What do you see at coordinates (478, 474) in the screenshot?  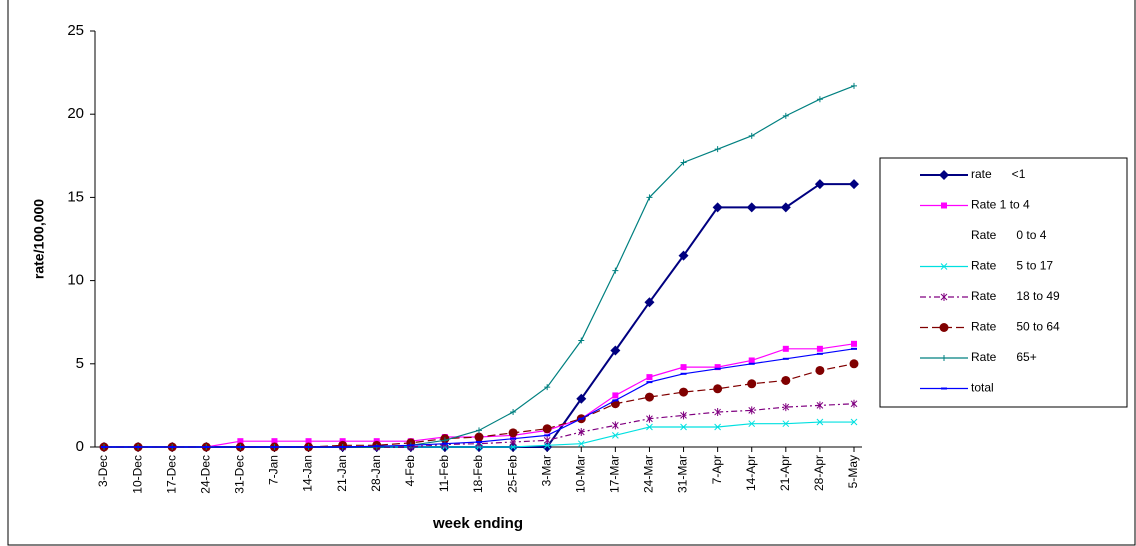 I see `x-tick-label: 18-Feb` at bounding box center [478, 474].